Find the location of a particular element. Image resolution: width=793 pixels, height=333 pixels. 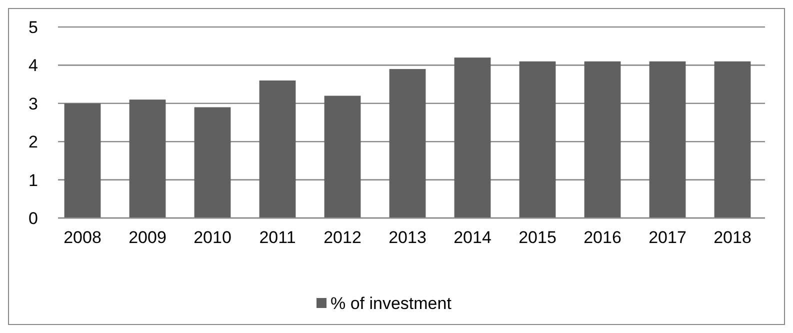

y-tick-label: 0 is located at coordinates (33, 218).